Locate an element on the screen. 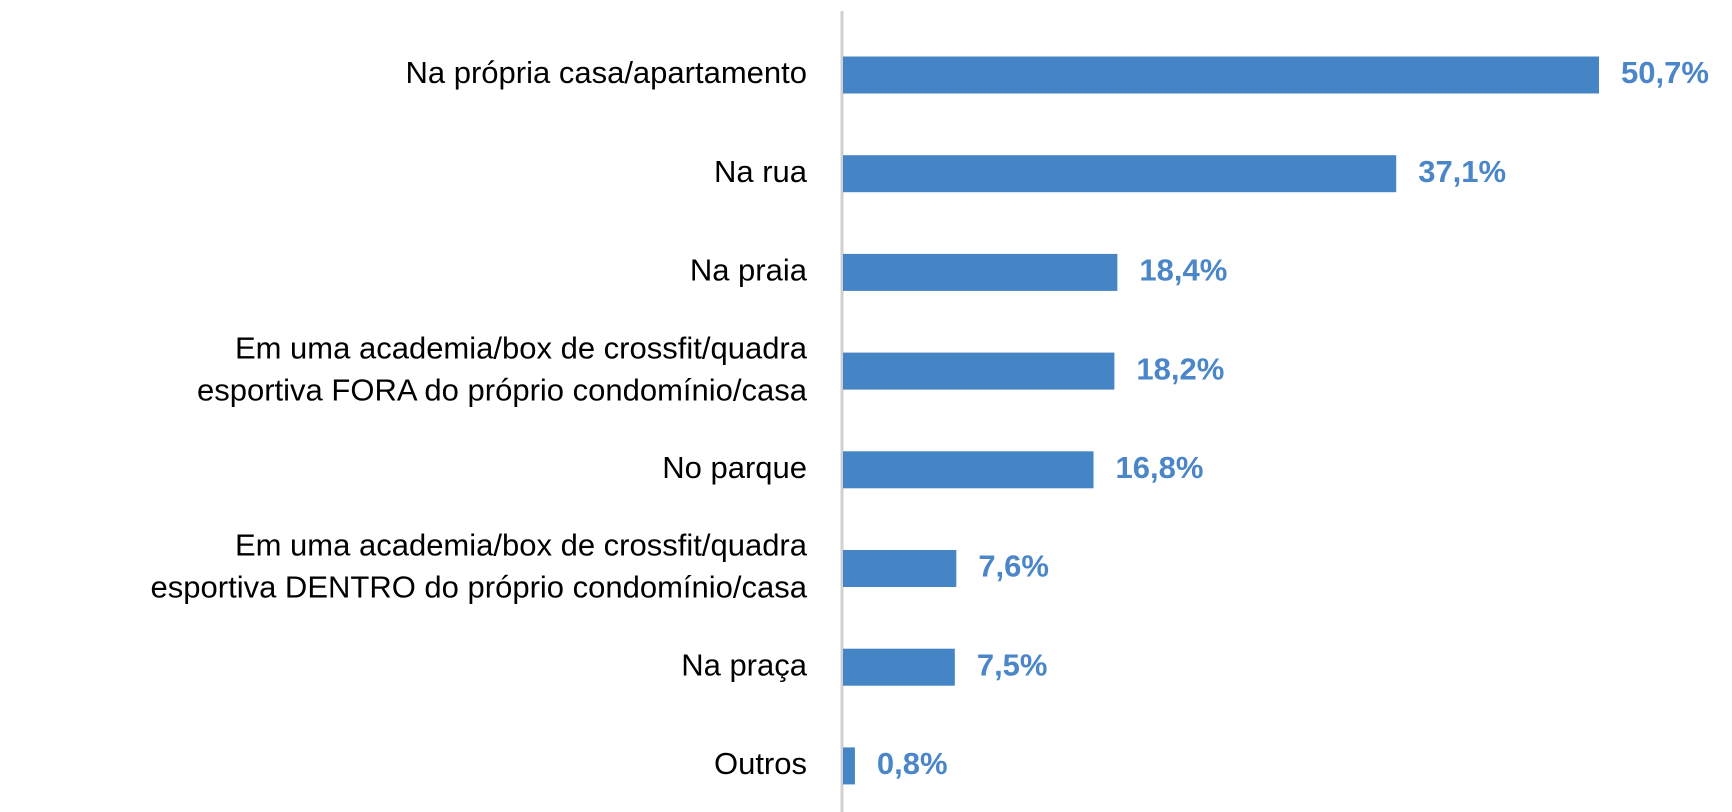  data-label: 7,5% is located at coordinates (1012, 664).